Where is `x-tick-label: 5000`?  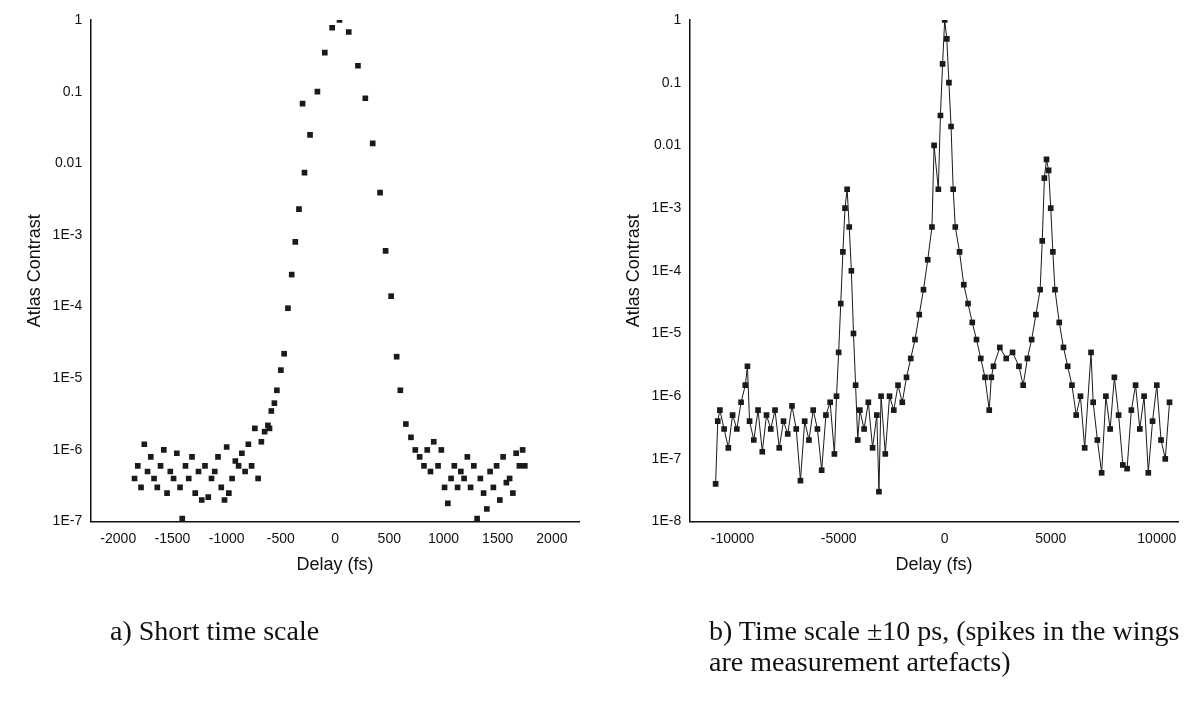
x-tick-label: 5000 is located at coordinates (1051, 537).